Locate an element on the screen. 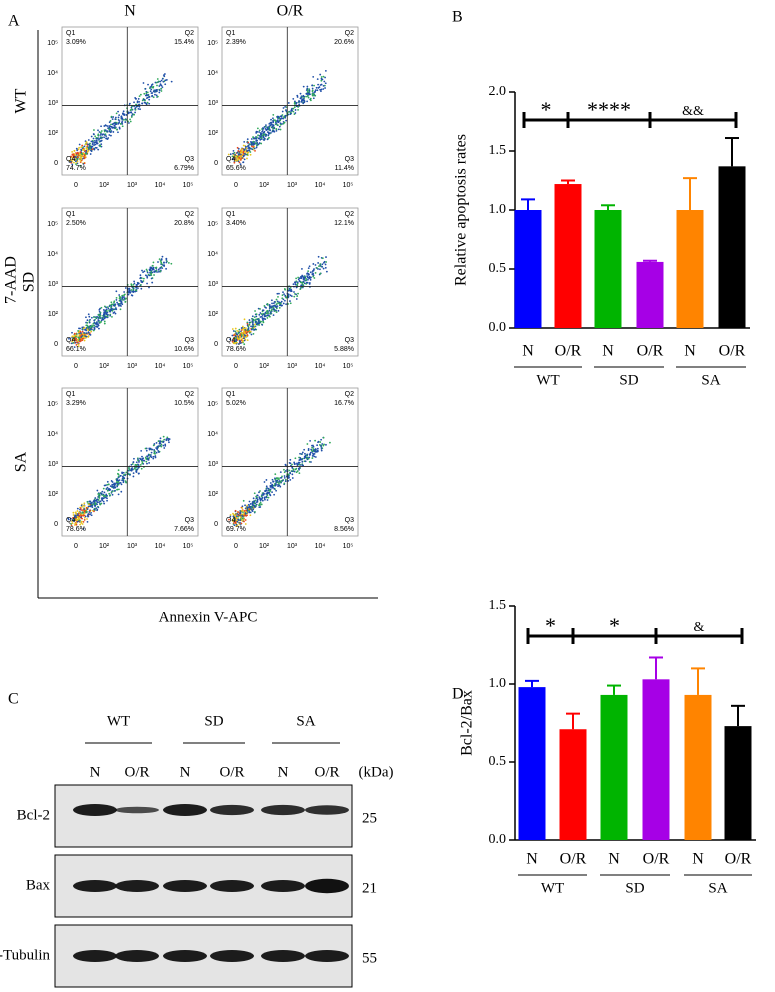 The width and height of the screenshot is (775, 992). x-tick-label: 10⁴ is located at coordinates (160, 185).